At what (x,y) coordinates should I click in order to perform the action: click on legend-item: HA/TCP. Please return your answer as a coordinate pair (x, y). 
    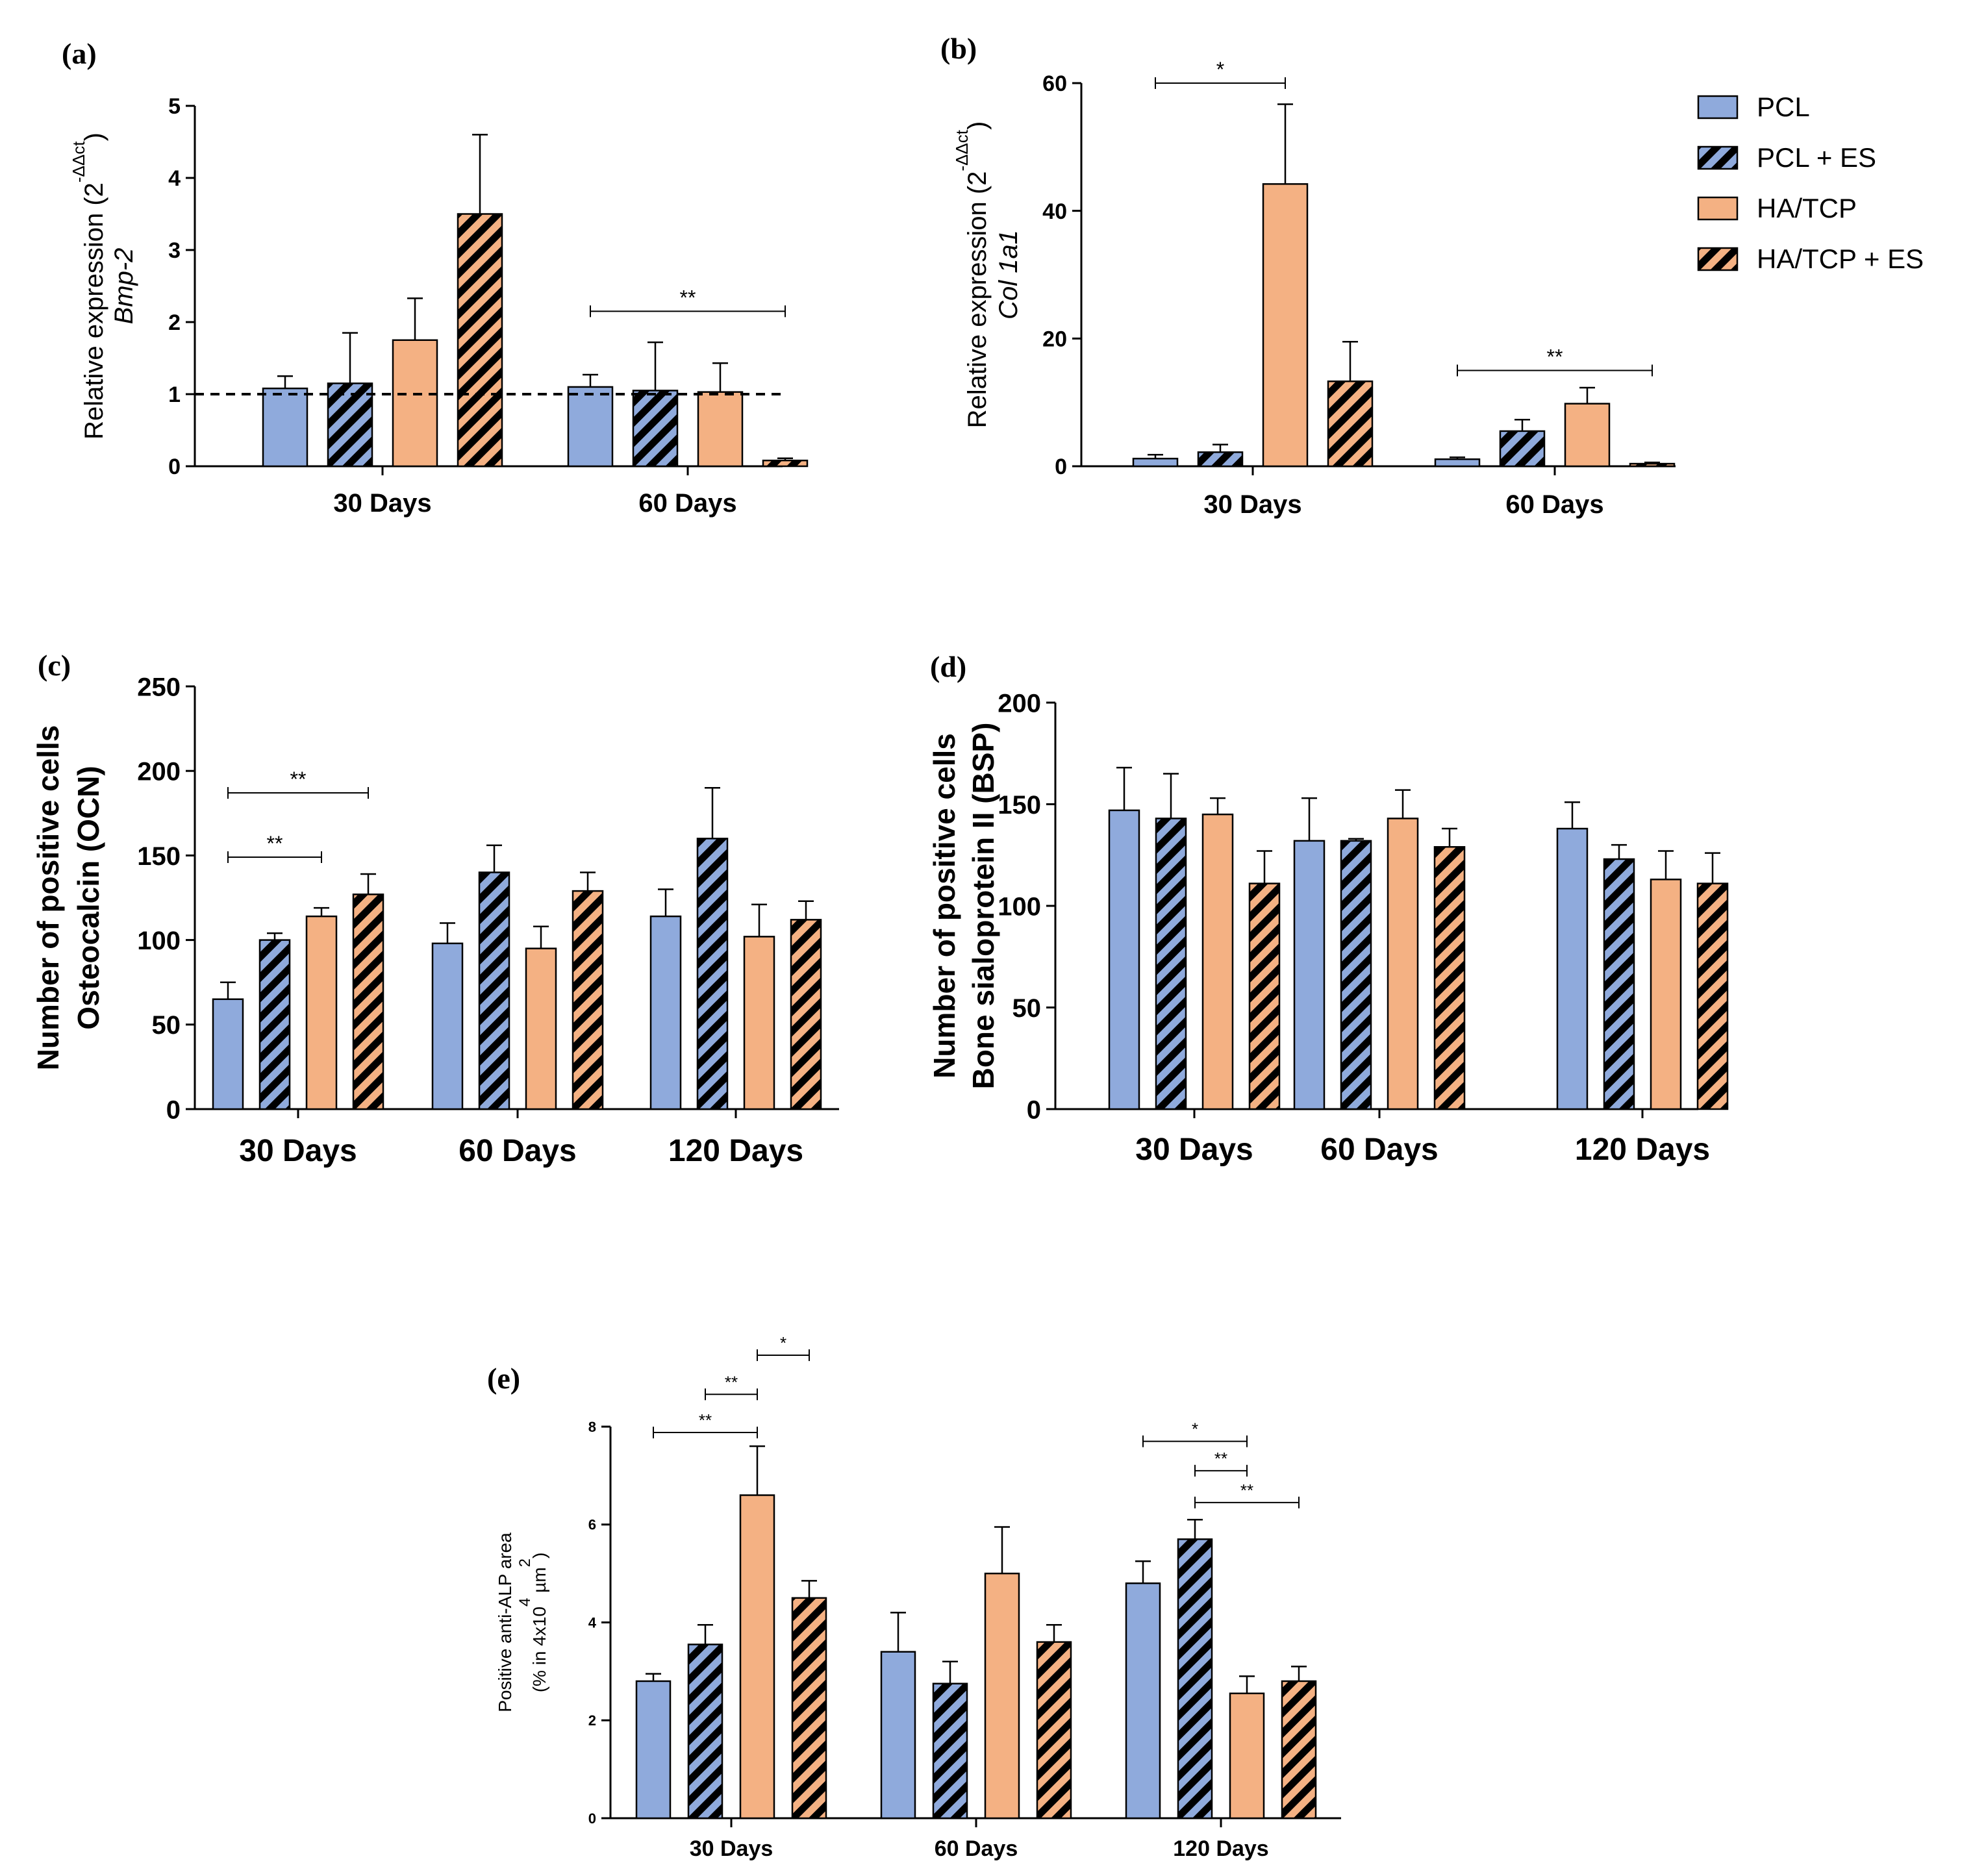
    Looking at the image, I should click on (1777, 208).